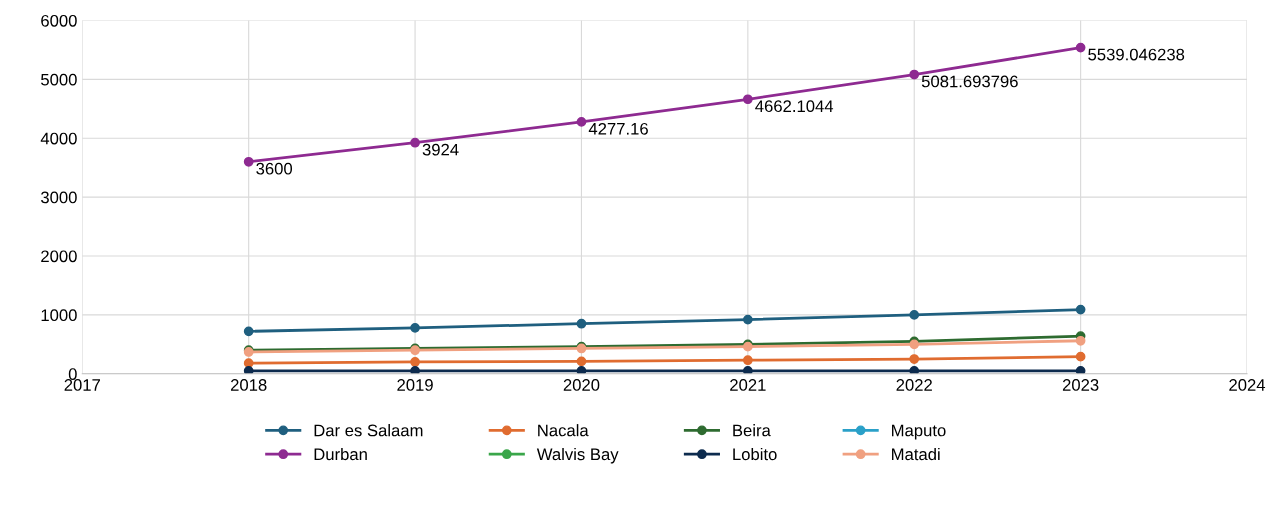 Image resolution: width=1266 pixels, height=512 pixels. Describe the element at coordinates (58, 197) in the screenshot. I see `y-tick-label: 3000` at that location.